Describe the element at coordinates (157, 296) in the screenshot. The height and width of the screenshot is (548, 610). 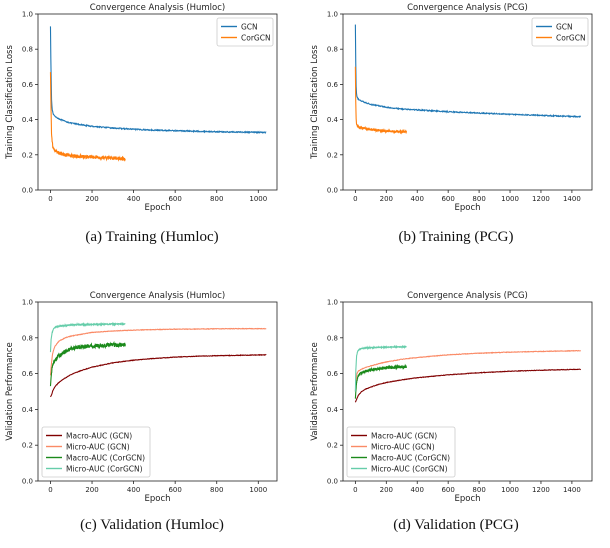
I see `chart-title: Convergence Analysis (Humloc)` at that location.